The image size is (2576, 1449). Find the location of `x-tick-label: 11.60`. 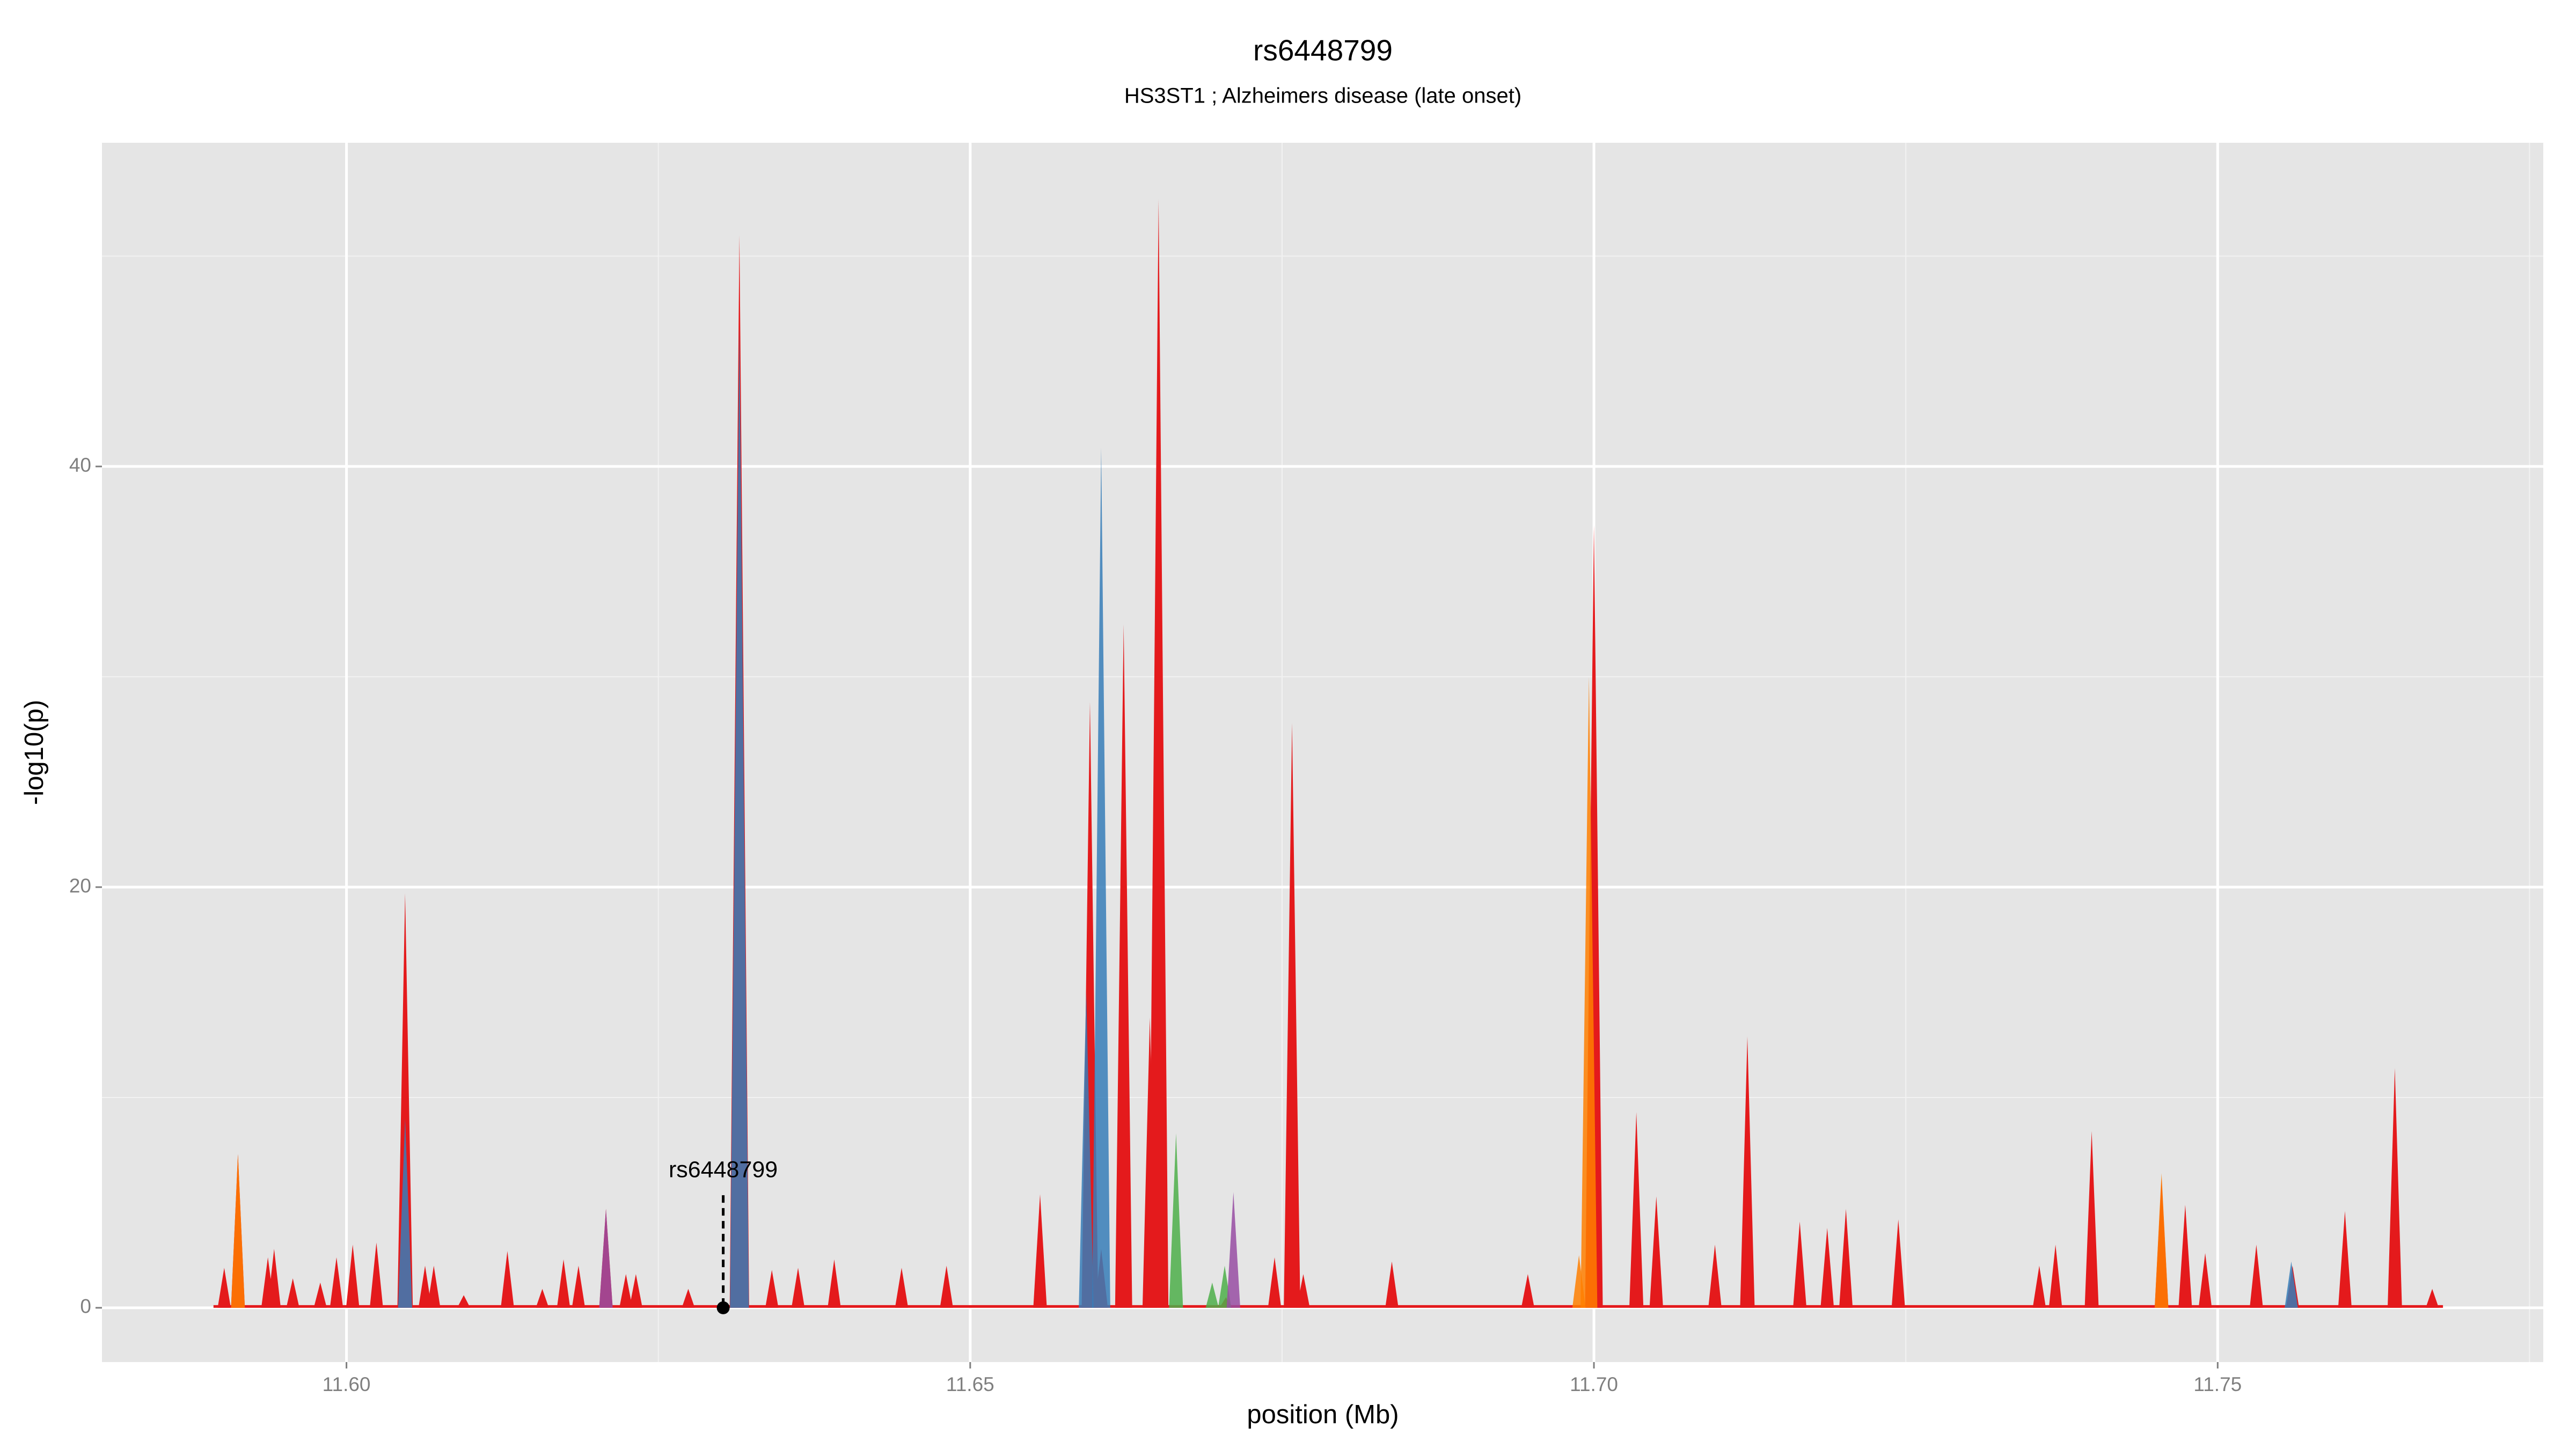

x-tick-label: 11.60 is located at coordinates (347, 1384).